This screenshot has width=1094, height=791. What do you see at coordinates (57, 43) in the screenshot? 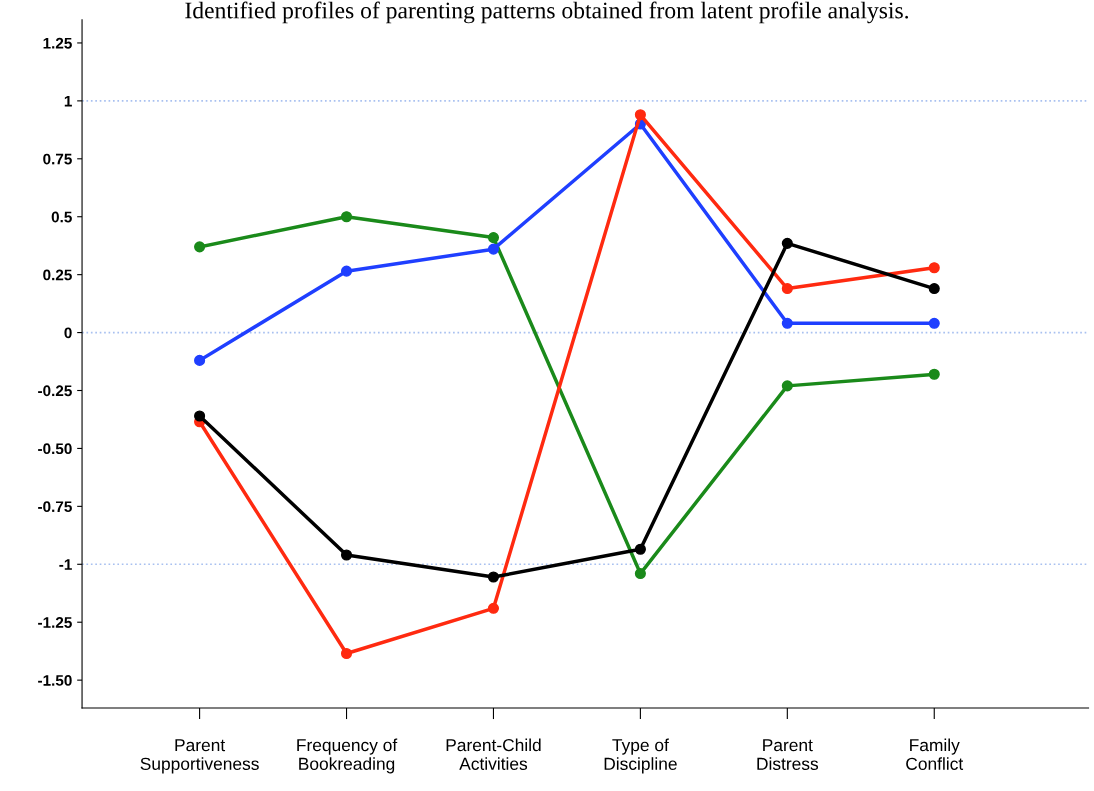
I see `y-tick-label: 1.25` at bounding box center [57, 43].